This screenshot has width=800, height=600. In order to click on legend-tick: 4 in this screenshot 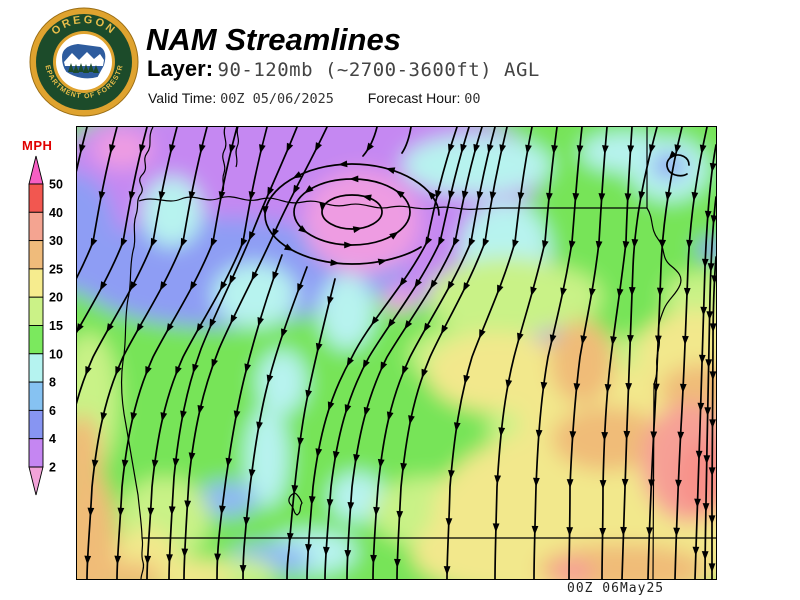, I will do `click(52, 439)`.